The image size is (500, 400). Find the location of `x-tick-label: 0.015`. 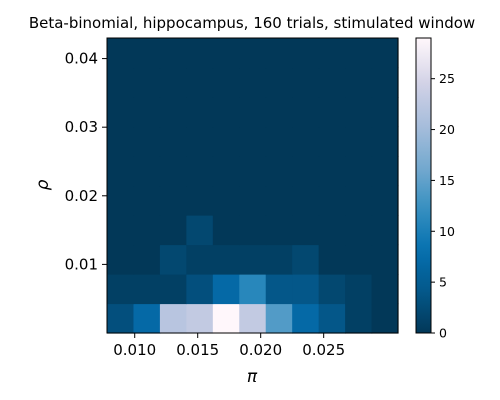

x-tick-label: 0.015 is located at coordinates (197, 350).